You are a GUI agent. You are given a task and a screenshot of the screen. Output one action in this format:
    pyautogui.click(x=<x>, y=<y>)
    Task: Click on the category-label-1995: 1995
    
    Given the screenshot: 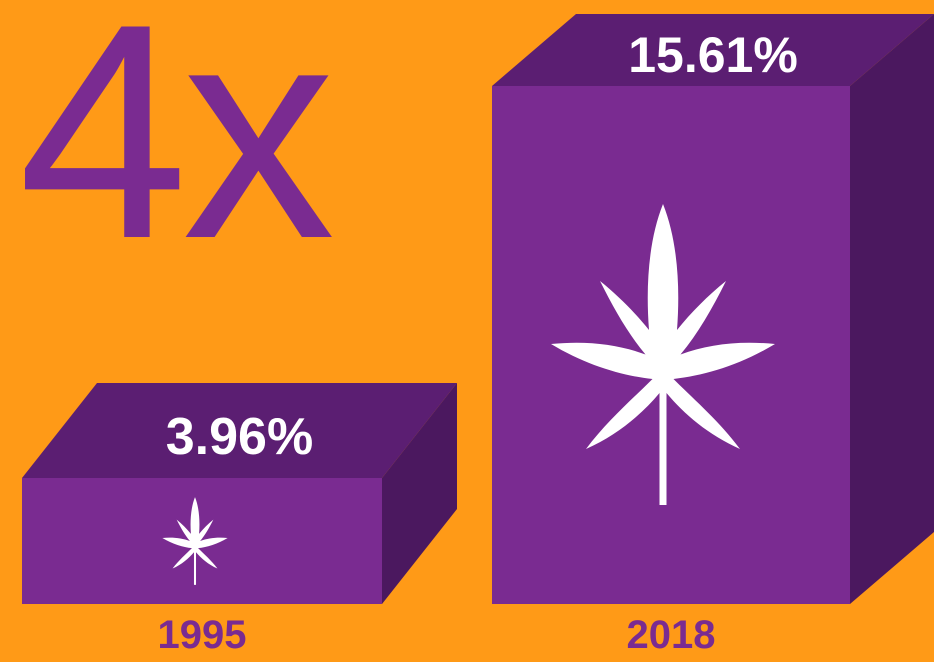 What is the action you would take?
    pyautogui.click(x=202, y=635)
    